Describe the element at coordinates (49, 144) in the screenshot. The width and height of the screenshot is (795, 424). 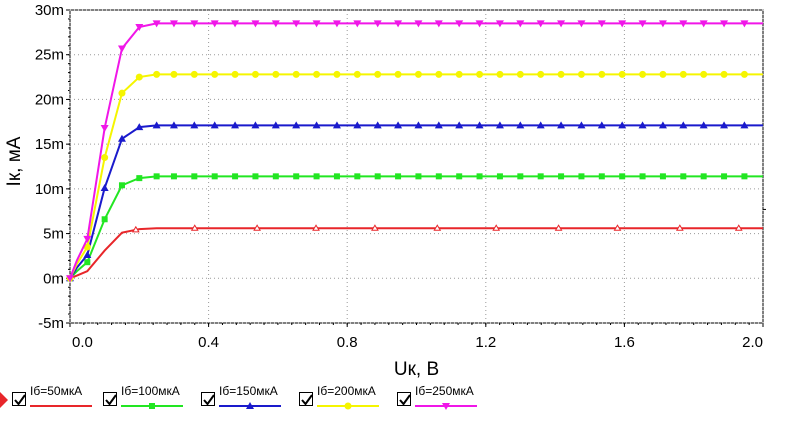
I see `y-tick-label: 15m` at that location.